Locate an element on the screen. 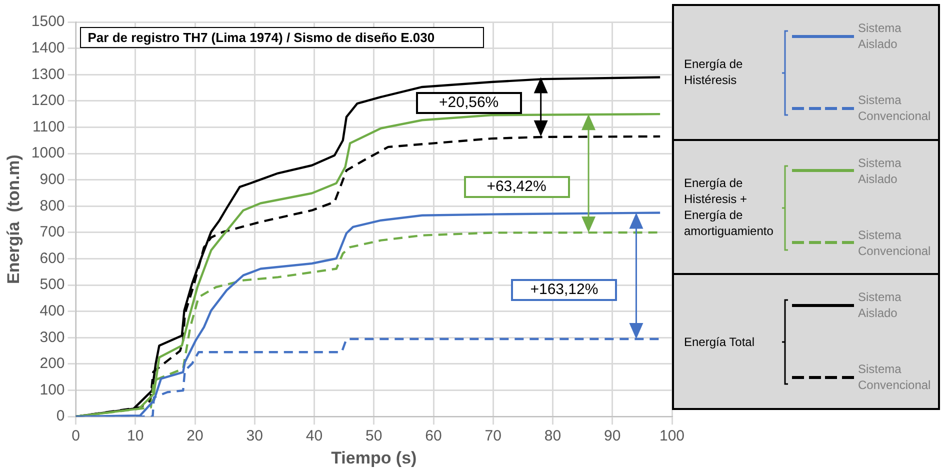  y-tick-label: 500 is located at coordinates (52, 285).